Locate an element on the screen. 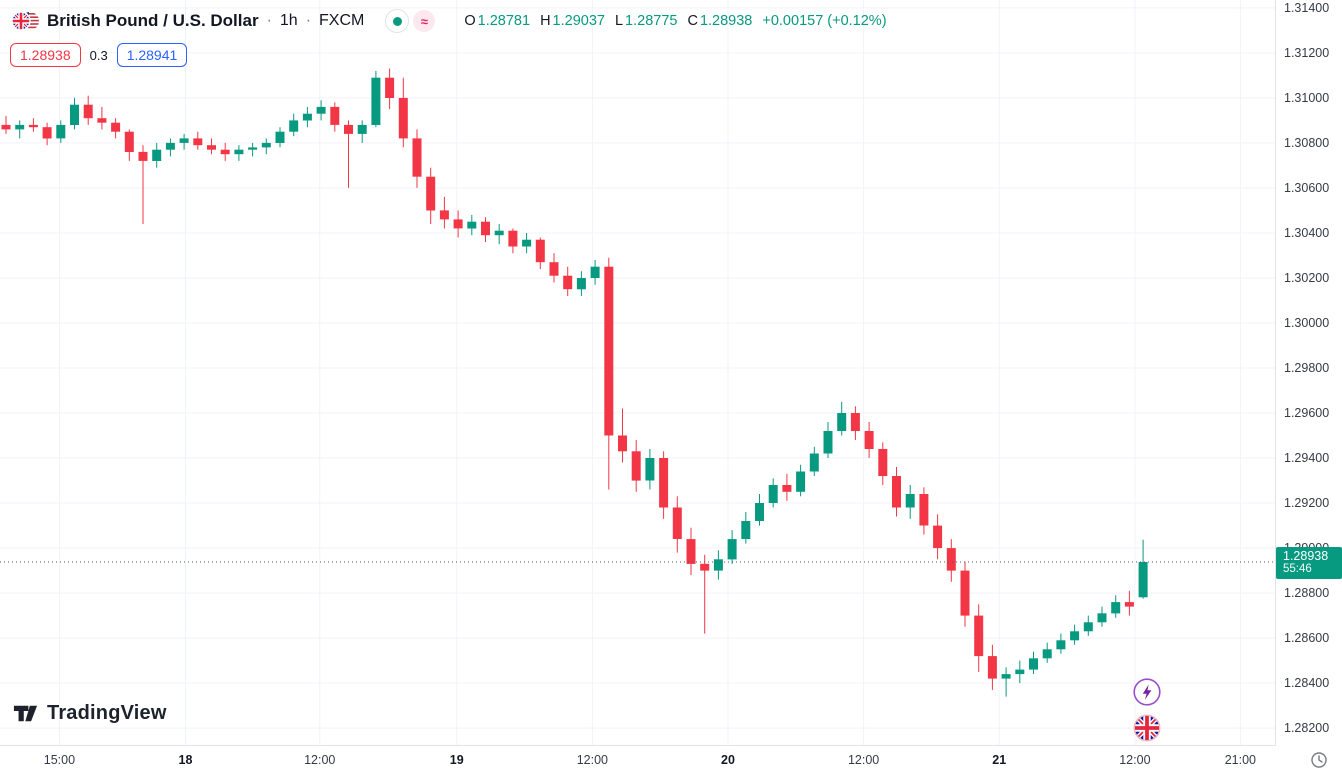 This screenshot has width=1342, height=774. time-tick-label: 21:00 is located at coordinates (1240, 760).